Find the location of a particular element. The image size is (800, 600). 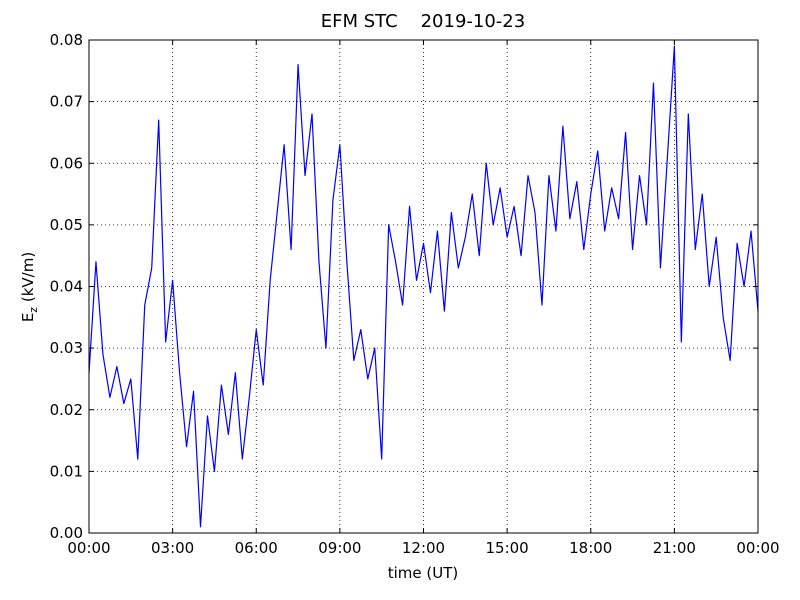

x-tick-label: 12:00 is located at coordinates (423, 548).